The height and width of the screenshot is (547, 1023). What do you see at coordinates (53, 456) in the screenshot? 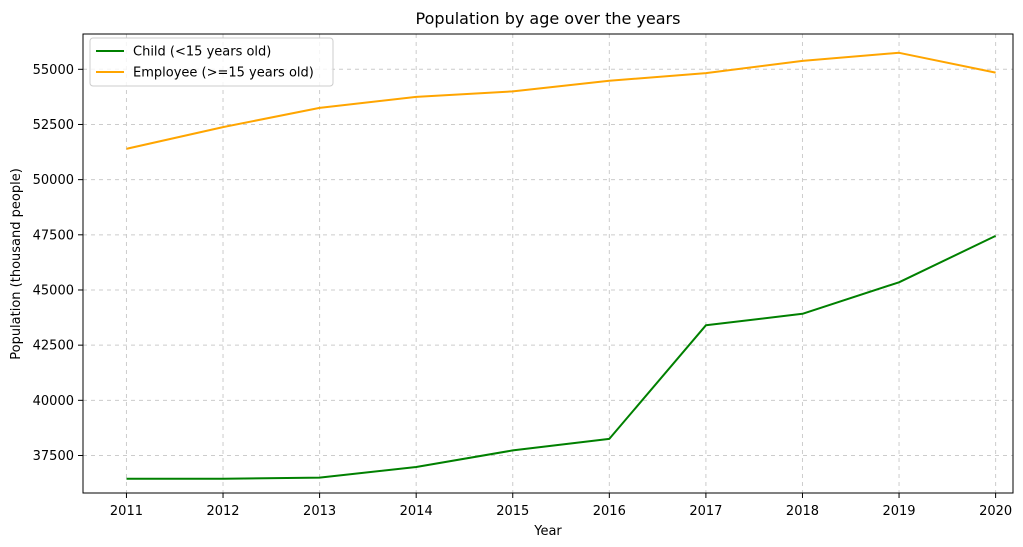
I see `y-tick-label: 37500` at bounding box center [53, 456].